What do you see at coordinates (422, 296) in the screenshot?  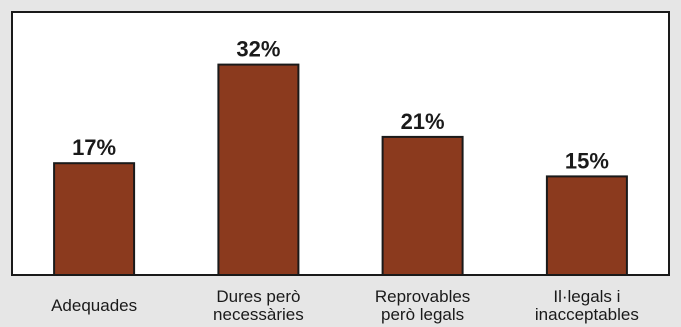 I see `category-label-3-line-1: Reprovables` at bounding box center [422, 296].